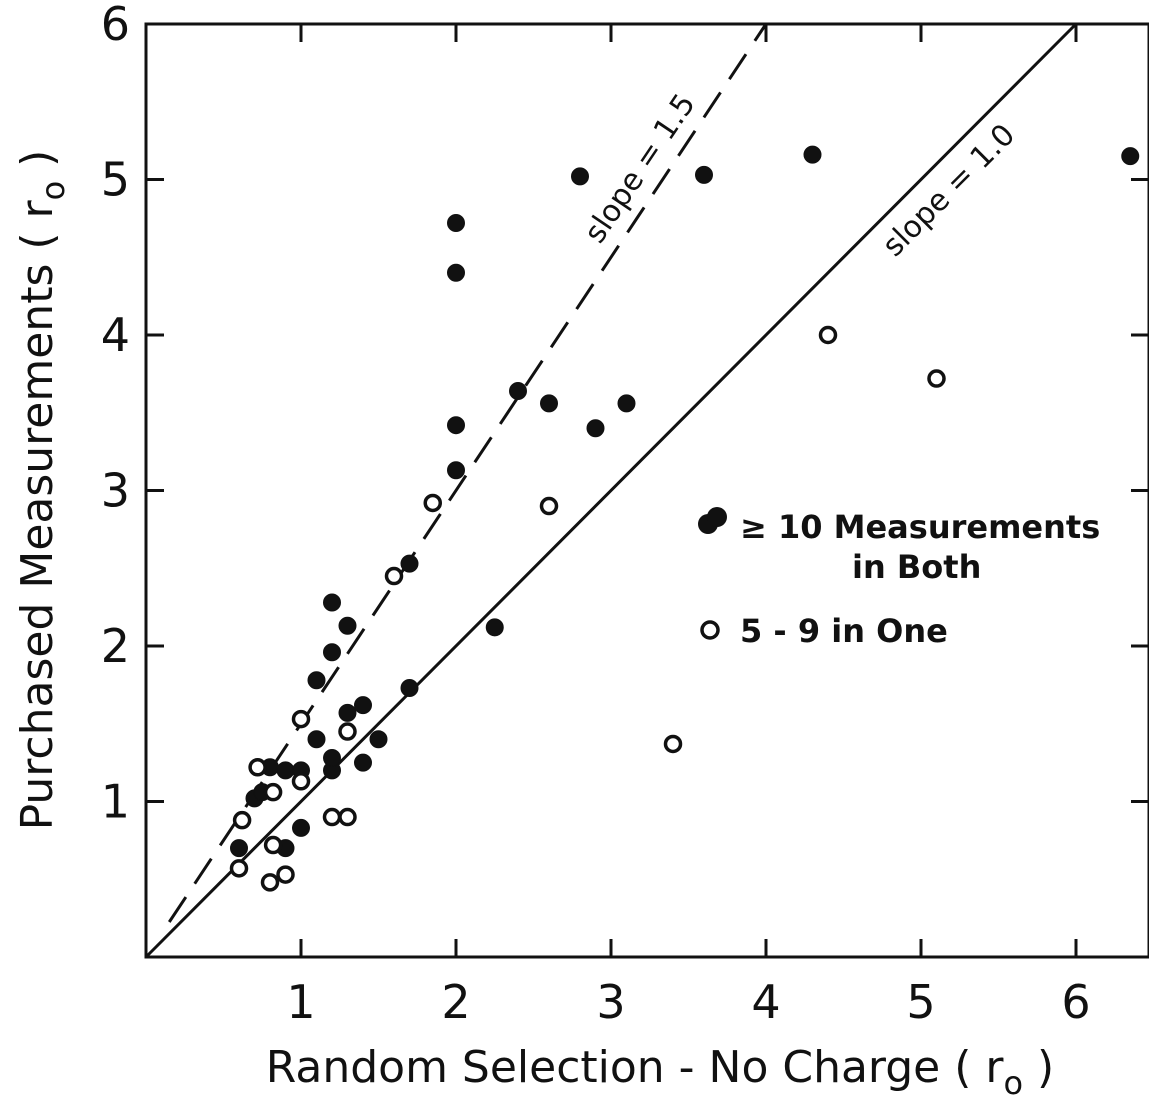 This screenshot has height=1101, width=1149. What do you see at coordinates (115, 180) in the screenshot?
I see `y-tick-label: 5` at bounding box center [115, 180].